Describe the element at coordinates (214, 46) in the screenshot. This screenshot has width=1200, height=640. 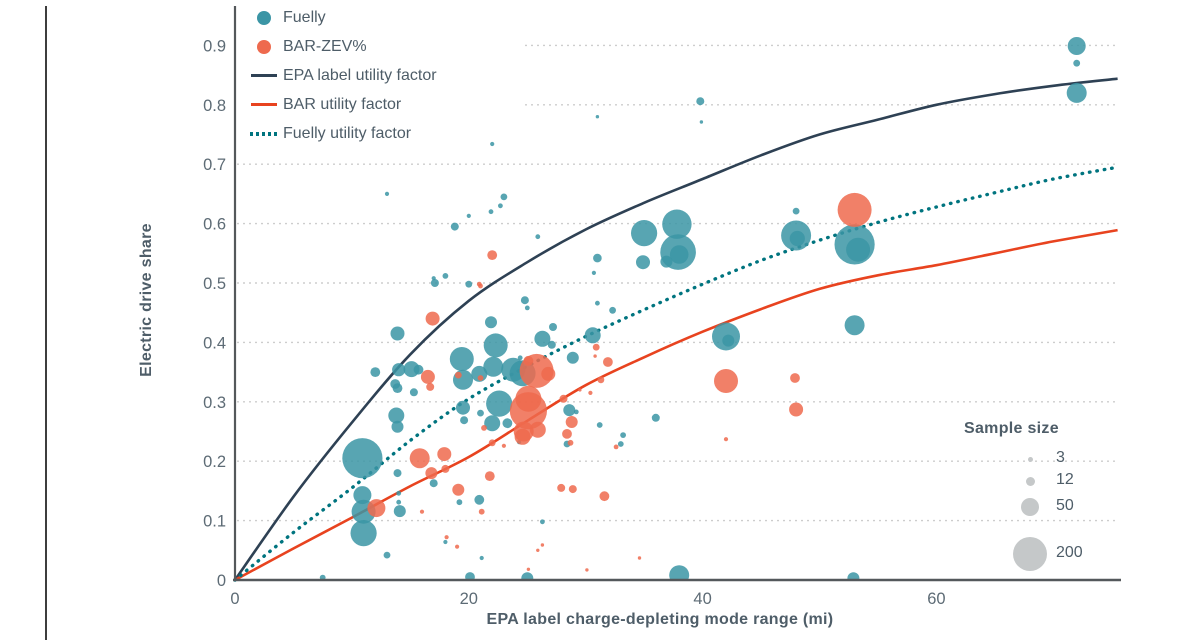
I see `y-tick-label: 0.9` at that location.